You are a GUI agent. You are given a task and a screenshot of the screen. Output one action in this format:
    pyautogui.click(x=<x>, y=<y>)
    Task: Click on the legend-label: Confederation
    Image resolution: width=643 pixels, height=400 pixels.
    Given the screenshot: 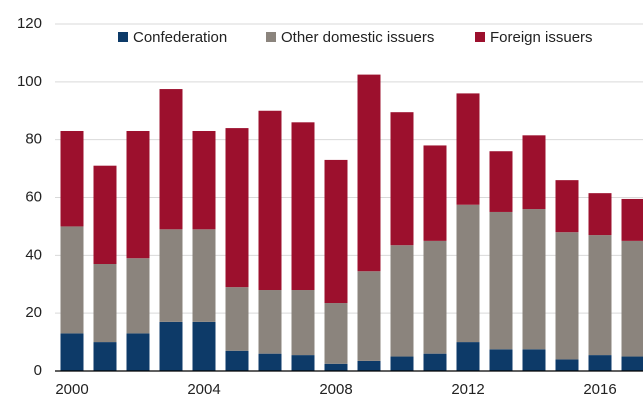 What is the action you would take?
    pyautogui.click(x=180, y=37)
    